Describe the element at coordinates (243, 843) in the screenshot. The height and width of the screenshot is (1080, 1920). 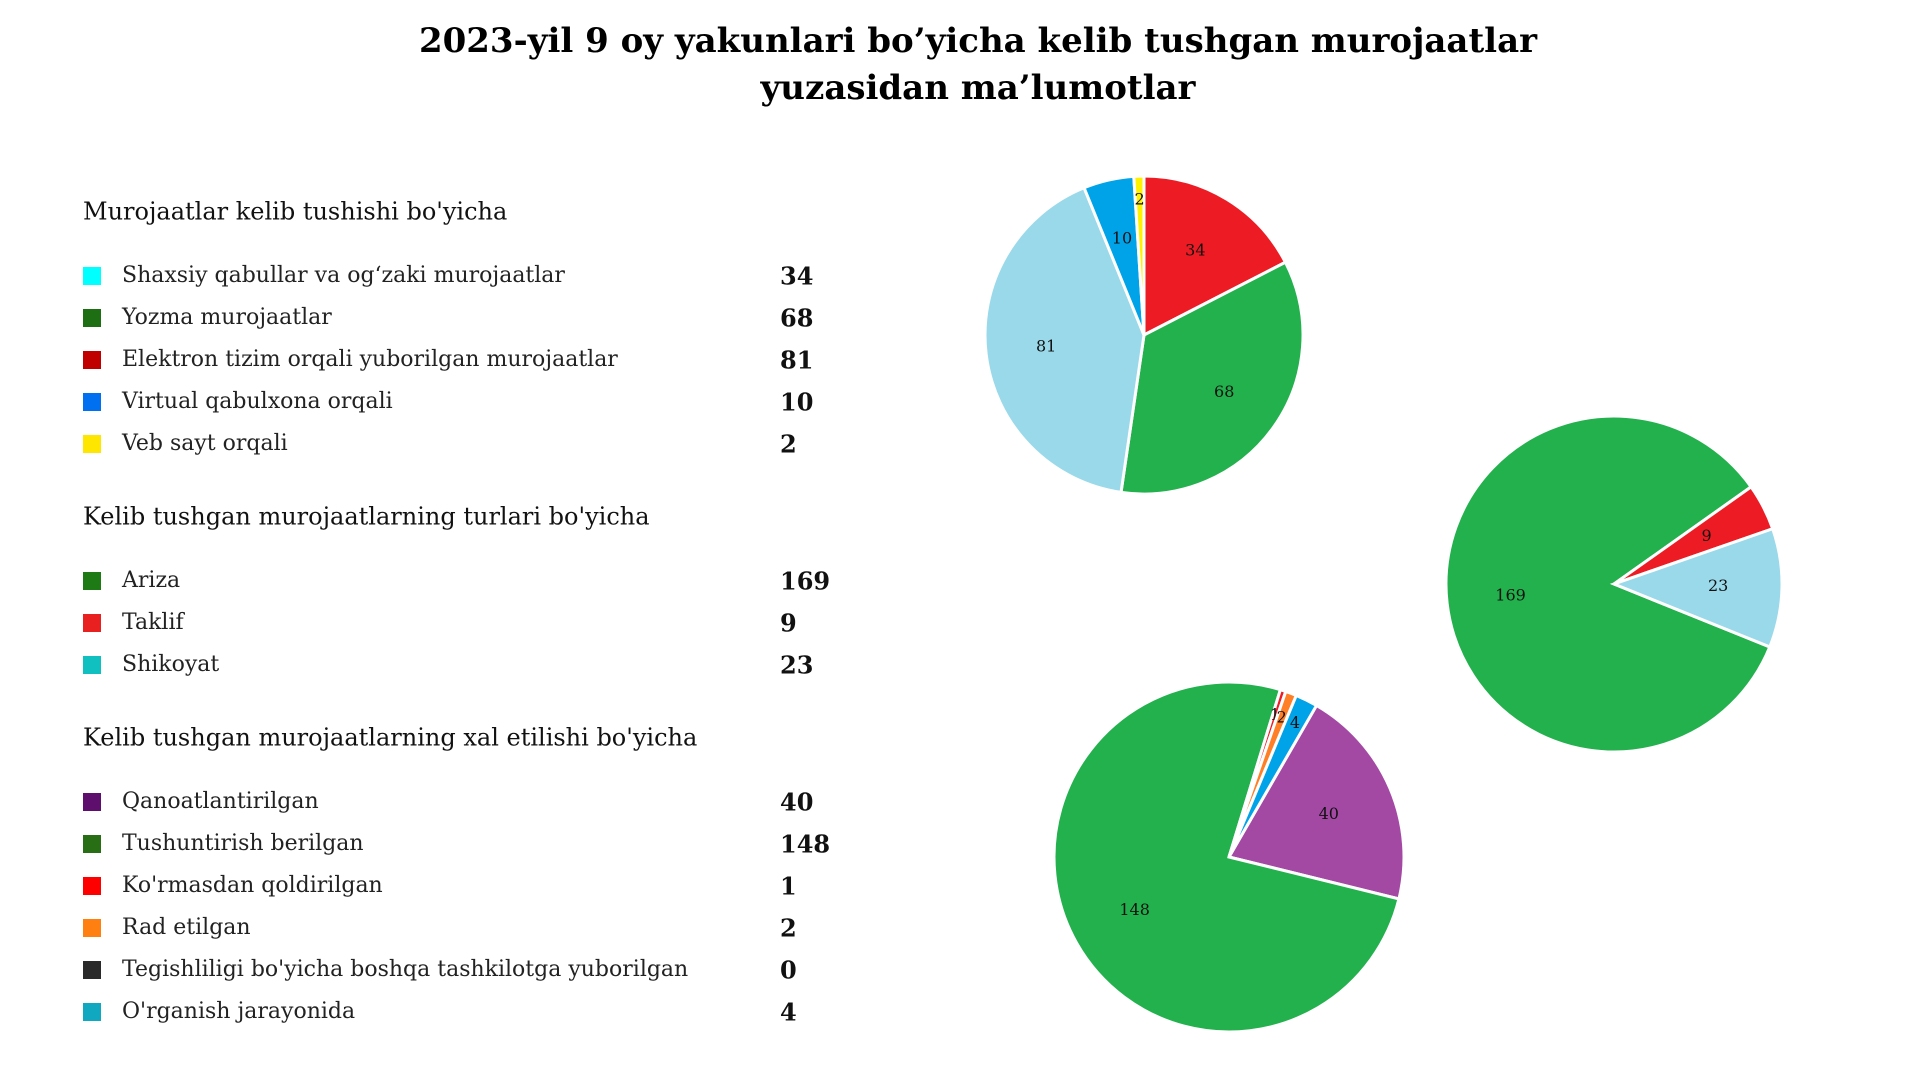
I see `legend-label: Tushuntirish berilgan` at that location.